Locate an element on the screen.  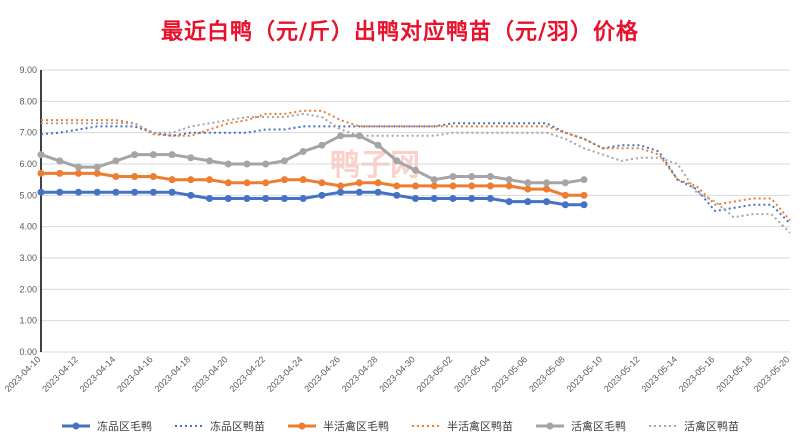
x-tick-label: 2023-04-10 is located at coordinates (23, 374).